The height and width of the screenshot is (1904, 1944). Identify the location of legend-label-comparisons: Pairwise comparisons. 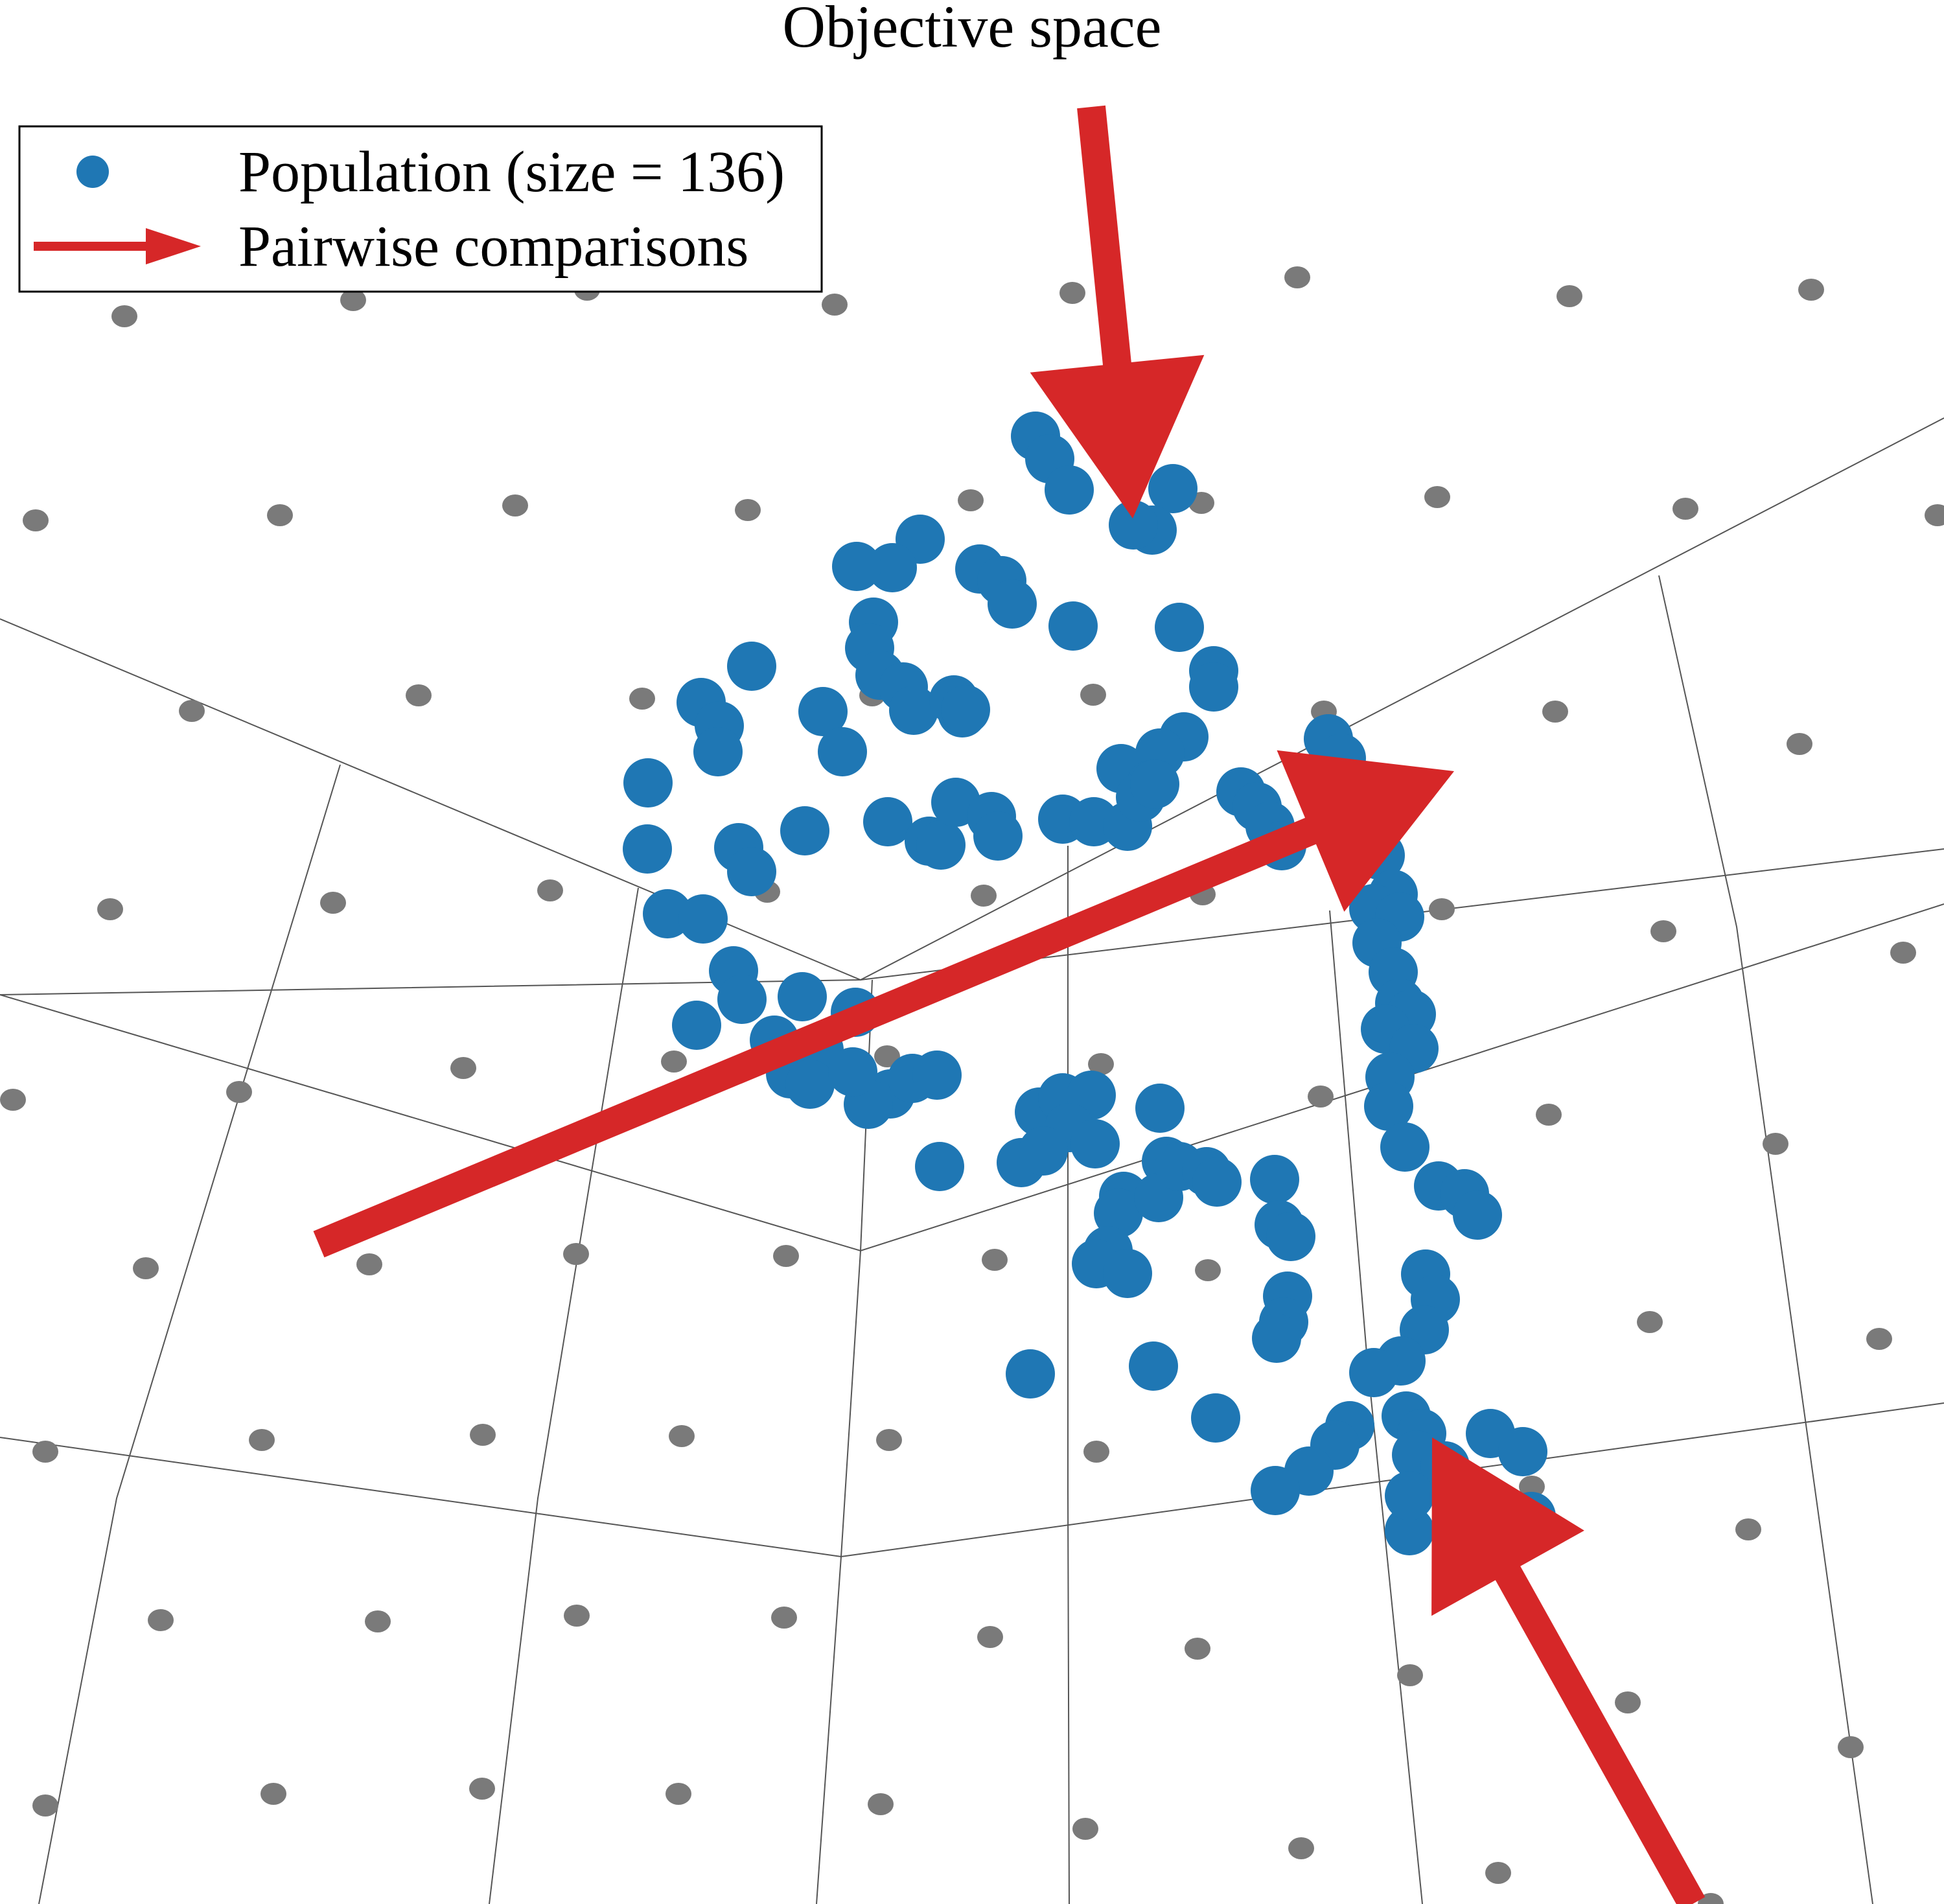
(493, 247).